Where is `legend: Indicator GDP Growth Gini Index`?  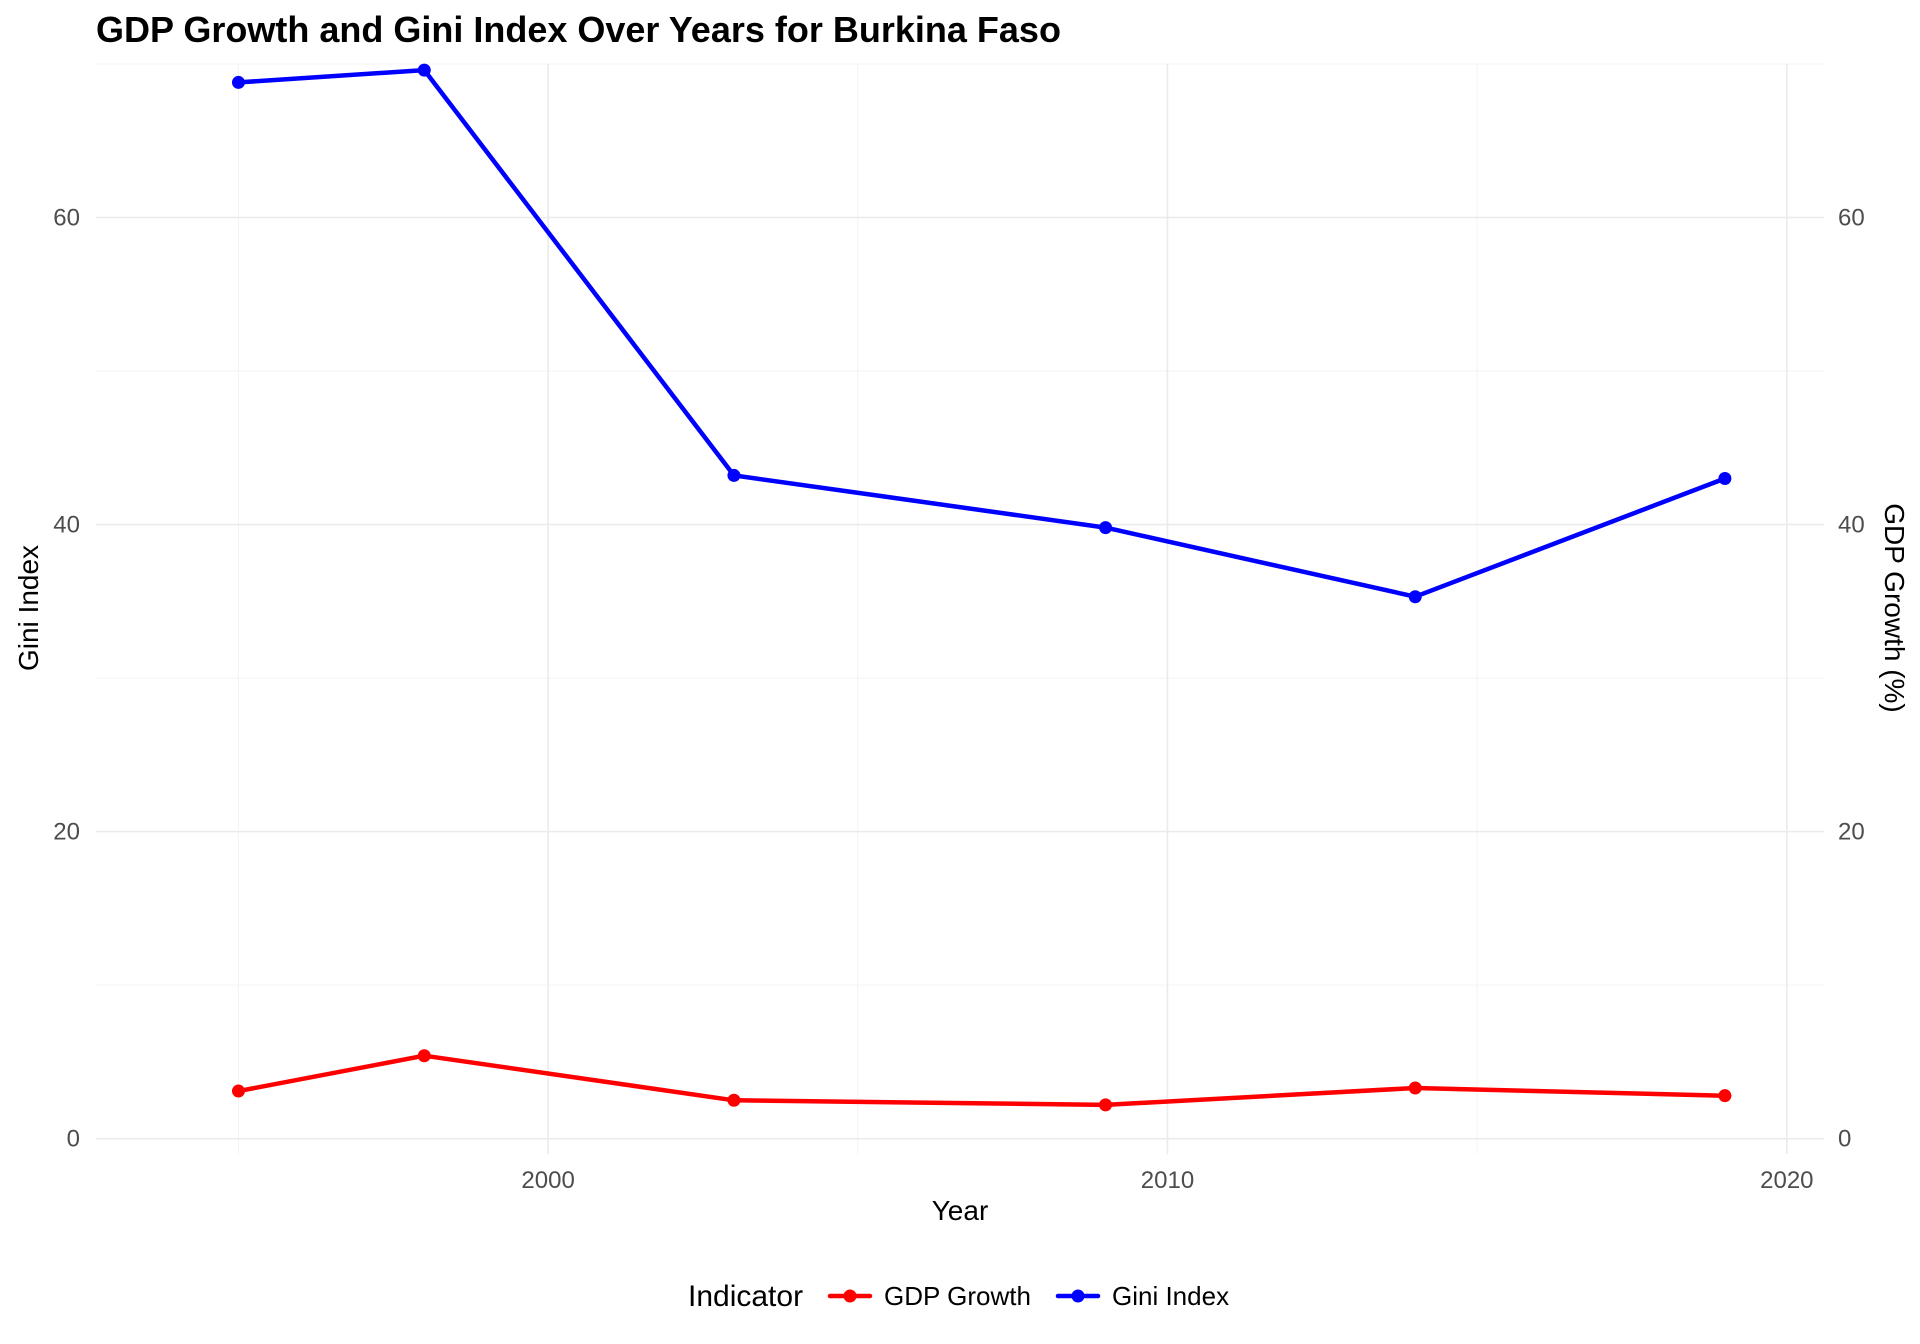
legend: Indicator GDP Growth Gini Index is located at coordinates (958, 1296).